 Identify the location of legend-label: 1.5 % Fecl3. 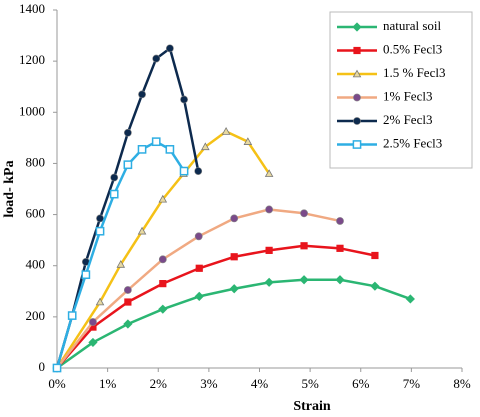
(414, 72).